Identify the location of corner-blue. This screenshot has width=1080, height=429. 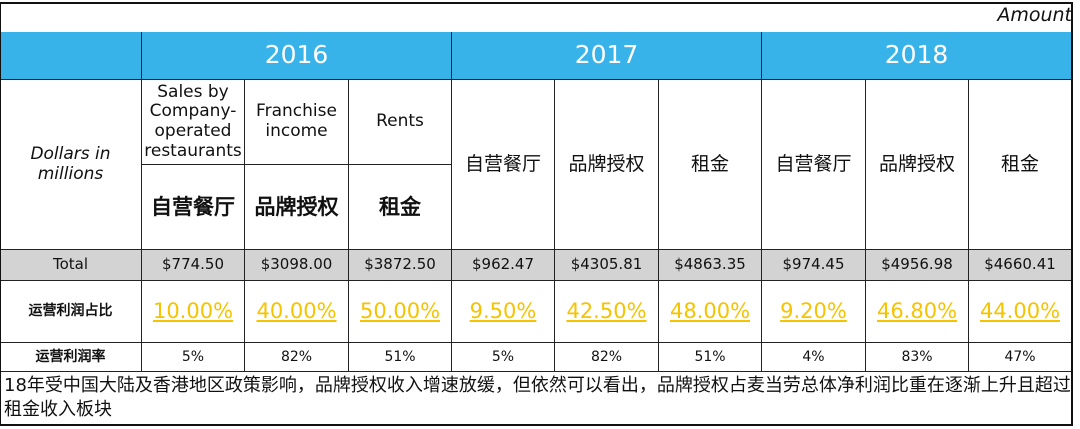
(71, 56).